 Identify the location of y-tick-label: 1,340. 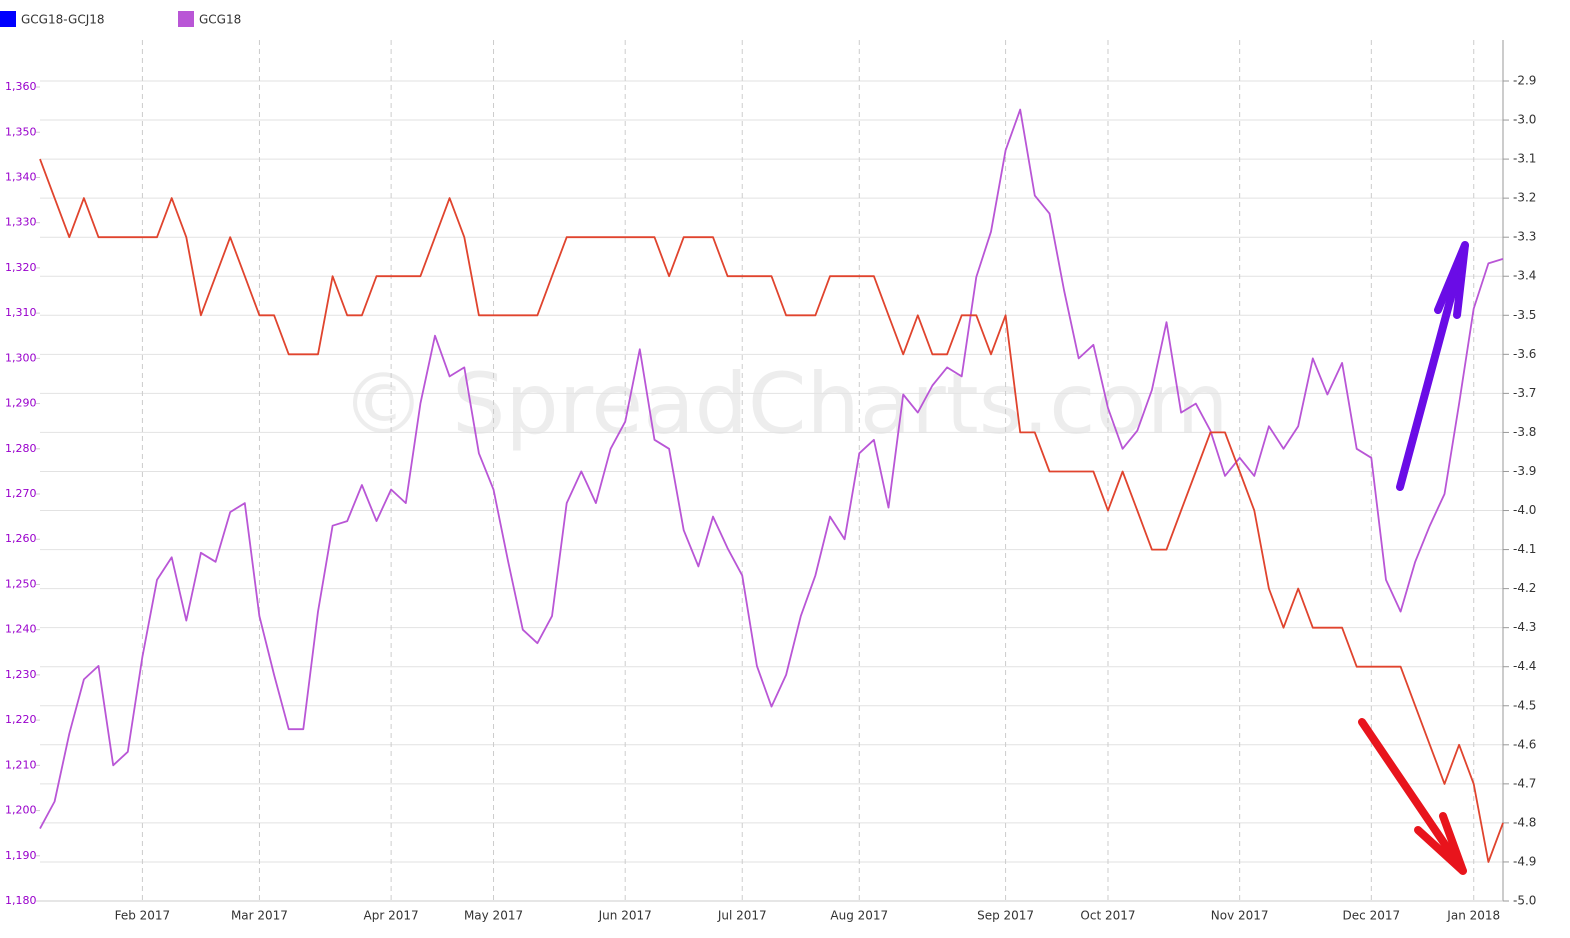
(21, 176).